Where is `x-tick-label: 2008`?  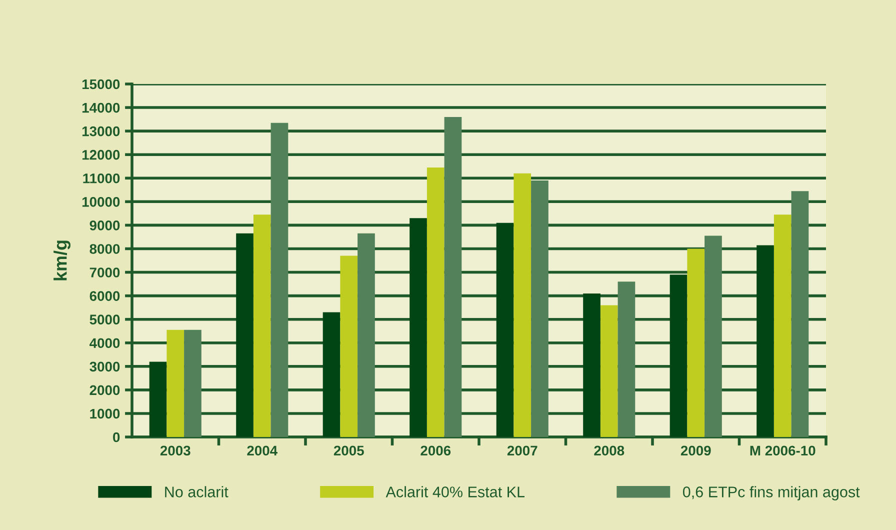
x-tick-label: 2008 is located at coordinates (609, 451).